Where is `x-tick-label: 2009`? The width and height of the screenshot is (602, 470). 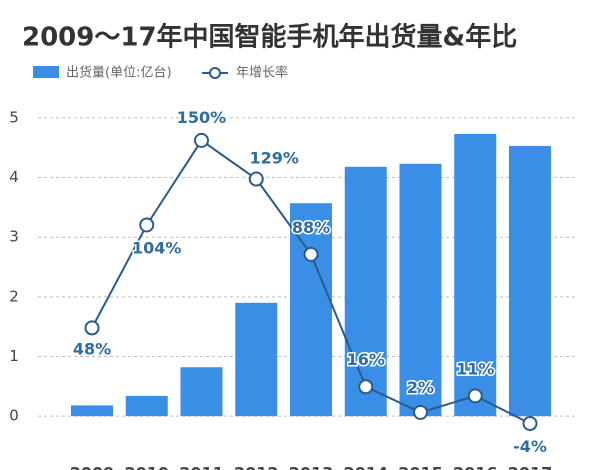 x-tick-label: 2009 is located at coordinates (92, 467).